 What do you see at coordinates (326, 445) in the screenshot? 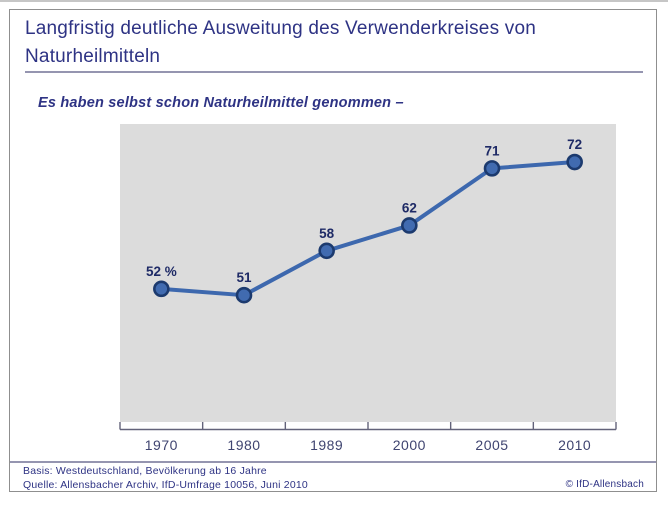
I see `x-tick-label: 1989` at bounding box center [326, 445].